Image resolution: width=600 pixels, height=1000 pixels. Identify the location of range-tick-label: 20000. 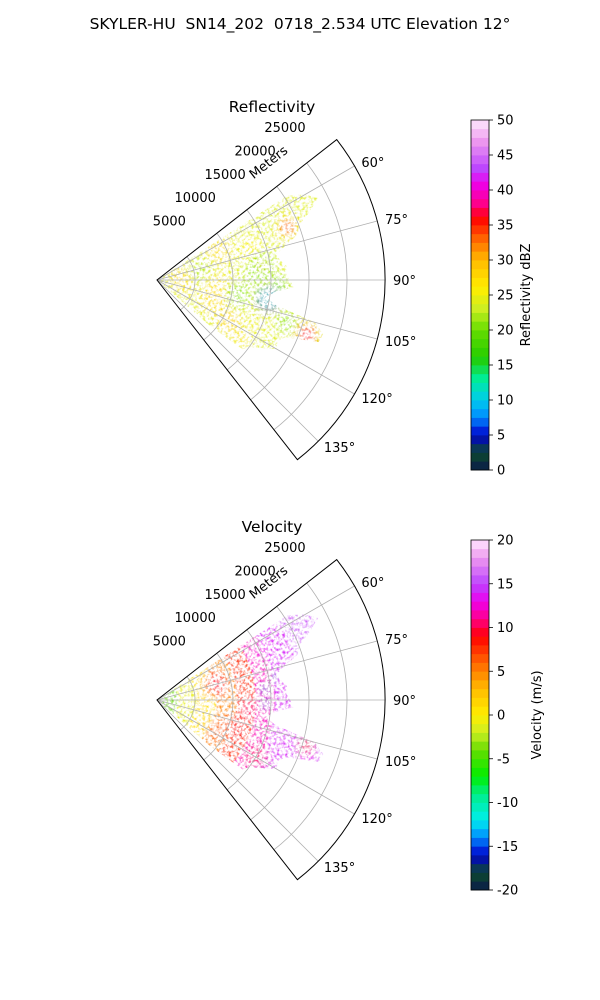
(254, 571).